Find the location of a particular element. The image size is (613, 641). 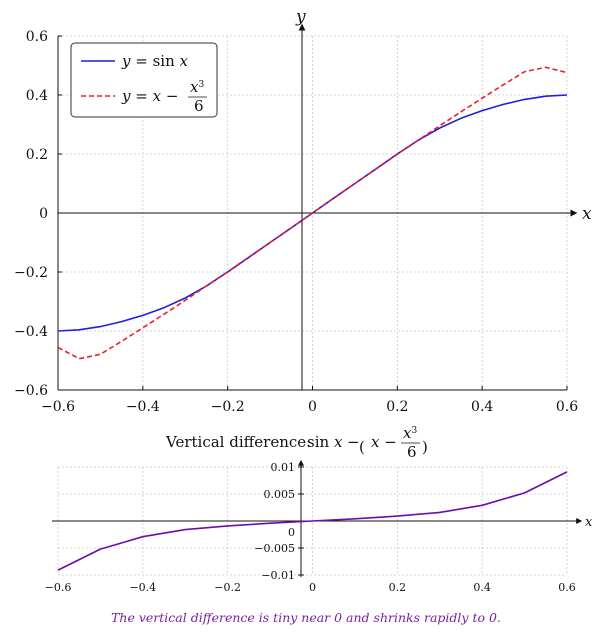

main-y-ticks: 0.6 0.4 0.2 0 −0.2 −0.4 −0.6 is located at coordinates (38, 214).